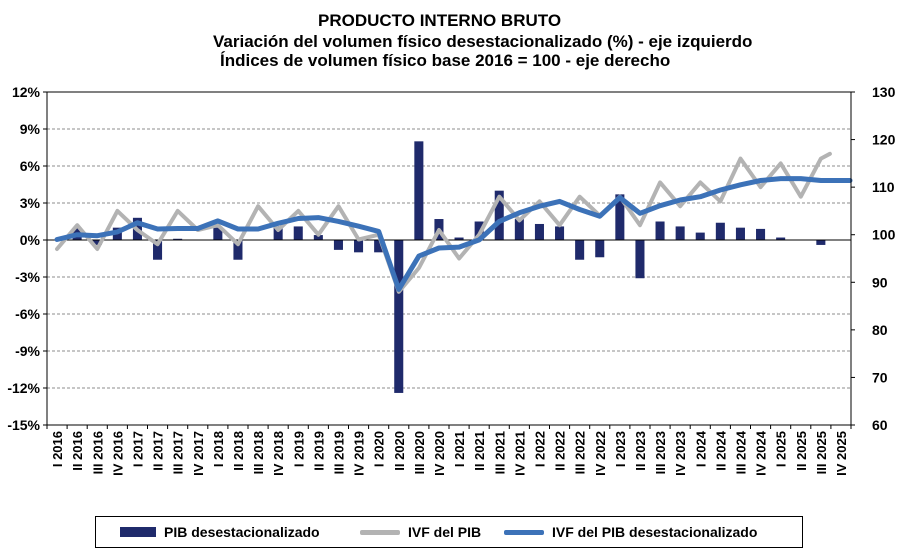 The height and width of the screenshot is (557, 916). I want to click on x-tick-label: I 2021, so click(459, 449).